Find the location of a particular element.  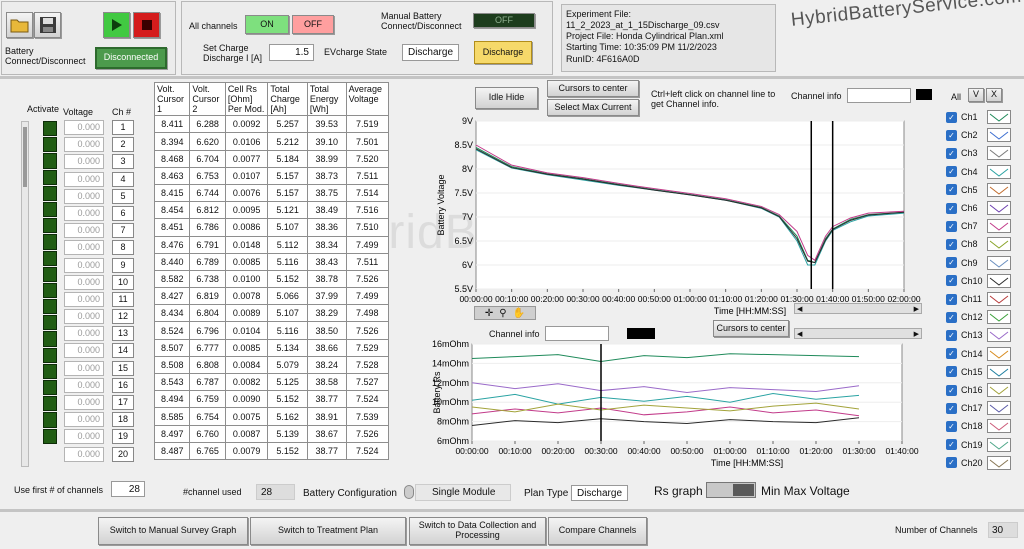

use-first-input: 28 is located at coordinates (128, 489).